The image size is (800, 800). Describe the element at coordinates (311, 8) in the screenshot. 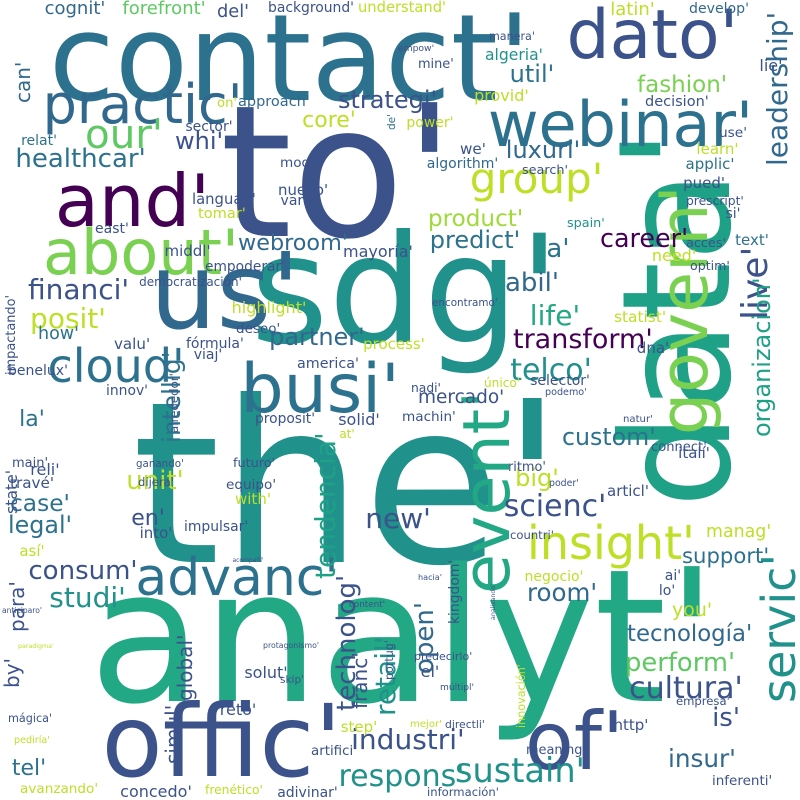

I see `cloud-word: background'` at that location.